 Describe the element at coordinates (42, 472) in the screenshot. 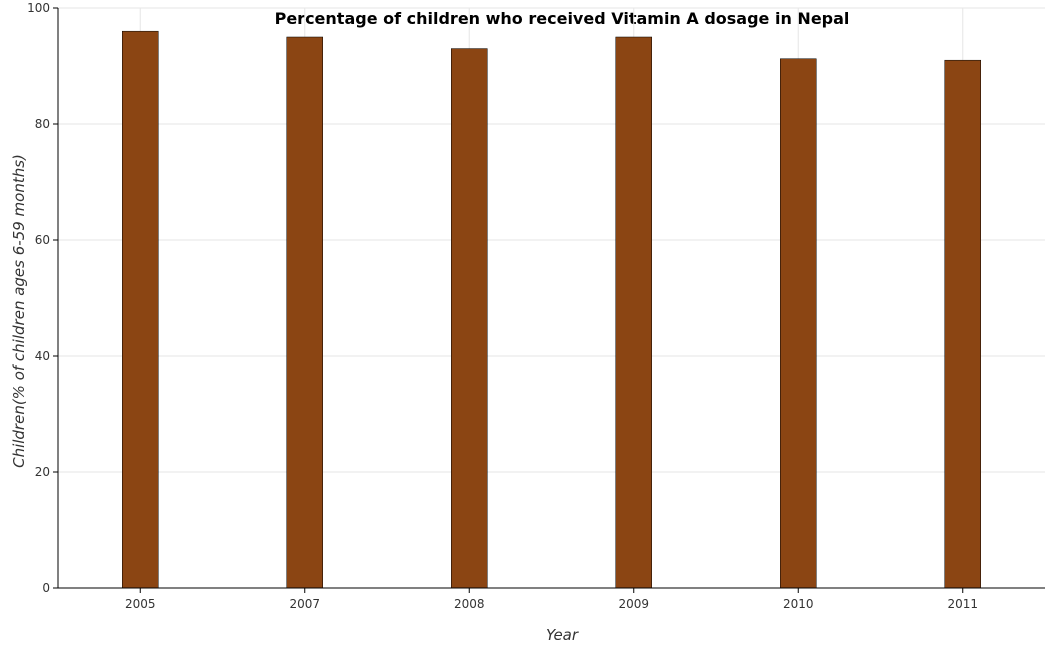

I see `y-tick-label: 20` at that location.